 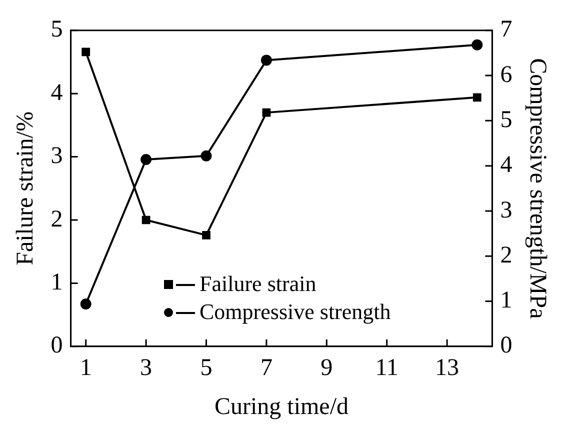 I want to click on y-tick-label: 0, so click(x=56, y=345).